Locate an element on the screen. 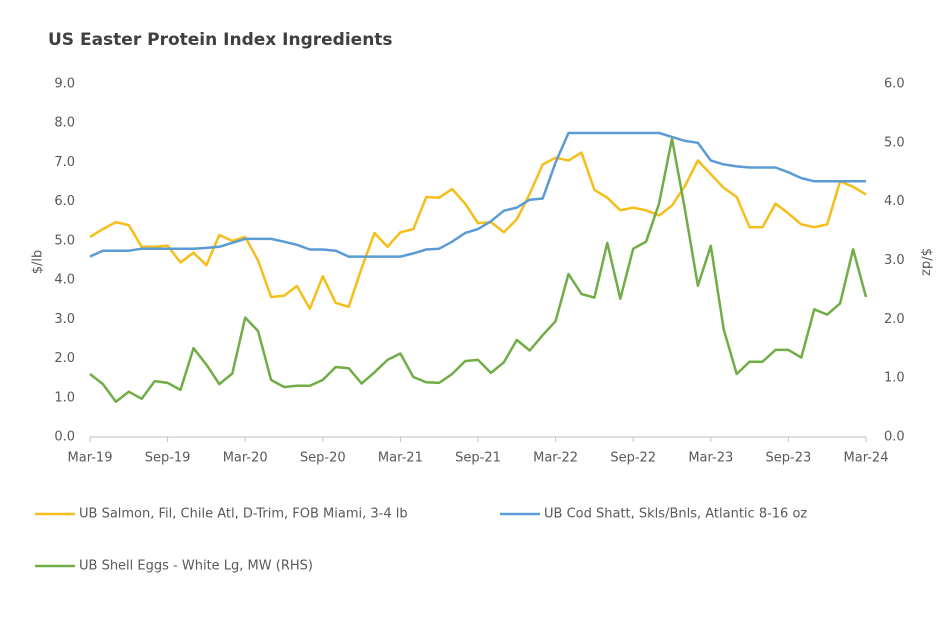 This screenshot has height=625, width=940. y2-tick-label: 6.0 is located at coordinates (894, 84).